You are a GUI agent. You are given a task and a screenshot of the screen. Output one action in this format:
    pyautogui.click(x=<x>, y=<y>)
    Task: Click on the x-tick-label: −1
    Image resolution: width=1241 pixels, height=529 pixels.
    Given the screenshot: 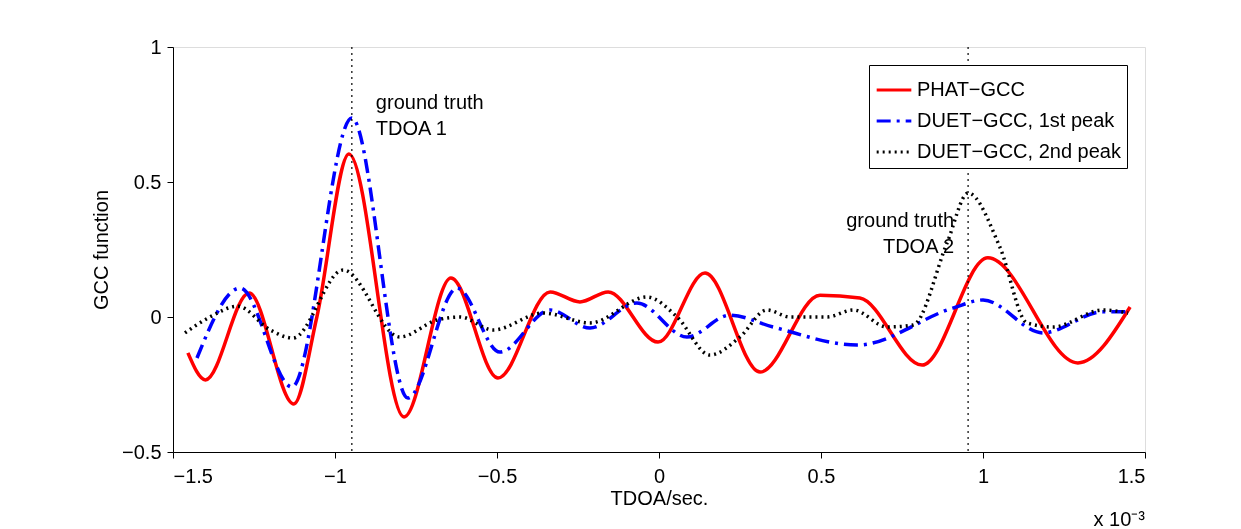 What is the action you would take?
    pyautogui.click(x=335, y=475)
    